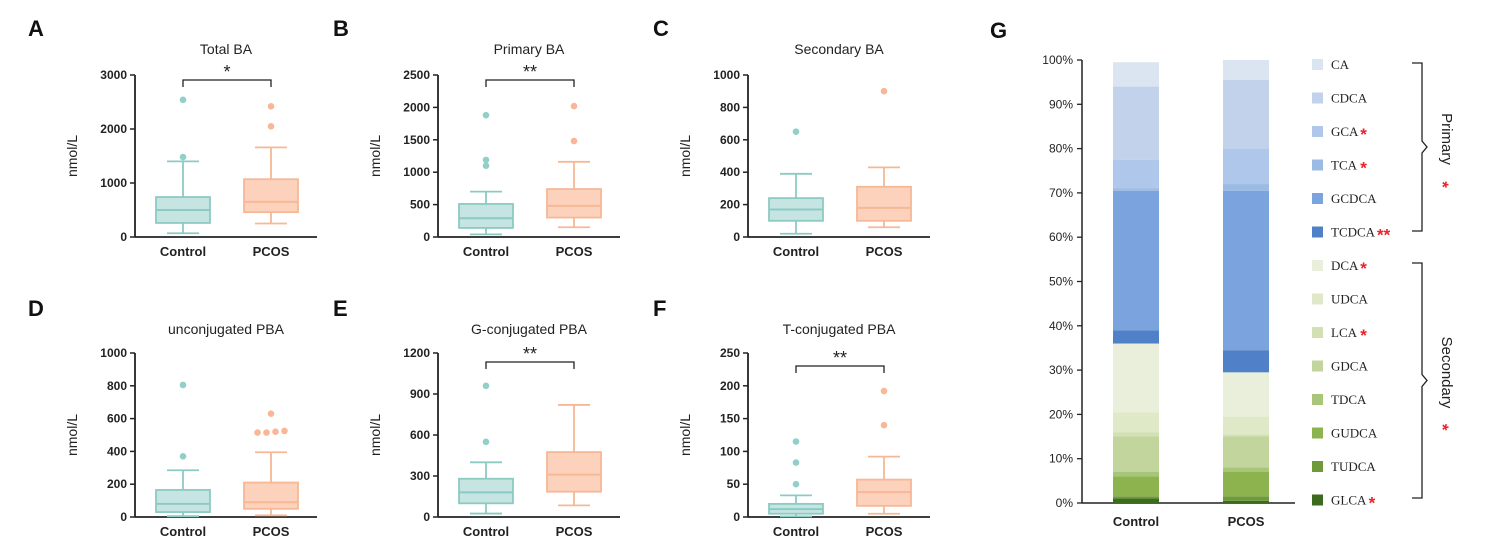 This screenshot has height=548, width=1500. What do you see at coordinates (1354, 198) in the screenshot?
I see `legend-label: GCDCA` at bounding box center [1354, 198].